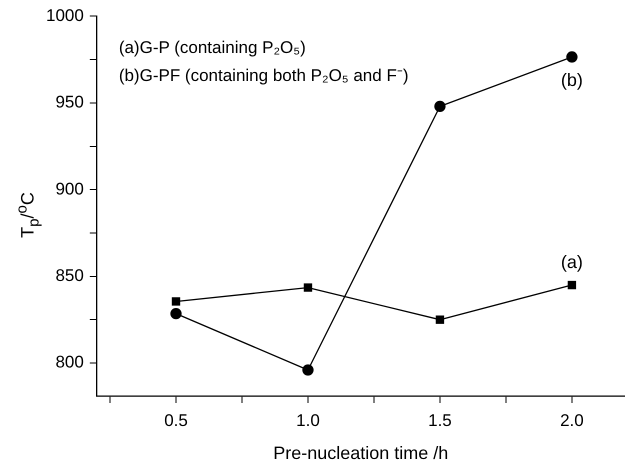  I want to click on annotation: (a)G-P (containing P₂O₅), so click(212, 47).